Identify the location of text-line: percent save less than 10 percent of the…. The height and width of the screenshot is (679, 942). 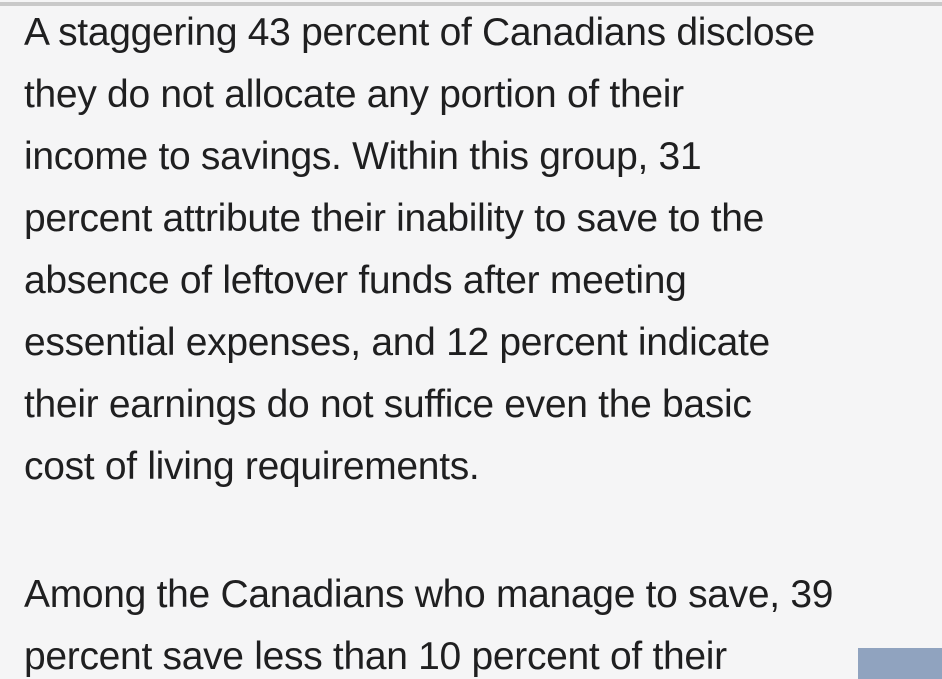
(375, 656).